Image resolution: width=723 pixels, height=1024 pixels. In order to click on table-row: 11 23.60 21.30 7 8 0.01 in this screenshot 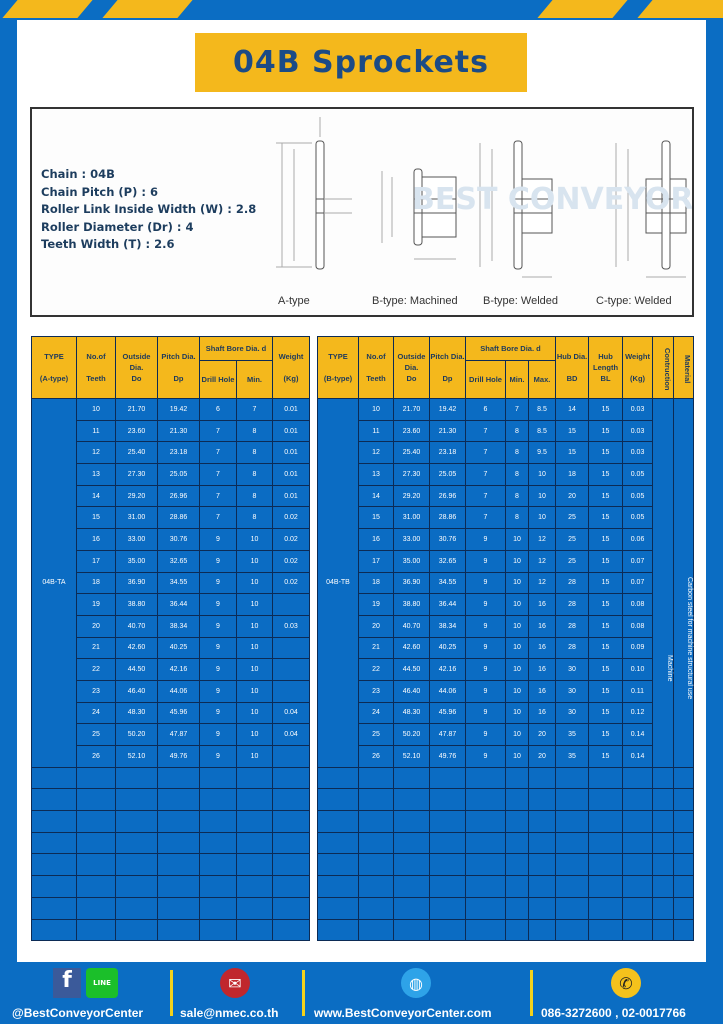, I will do `click(171, 431)`.